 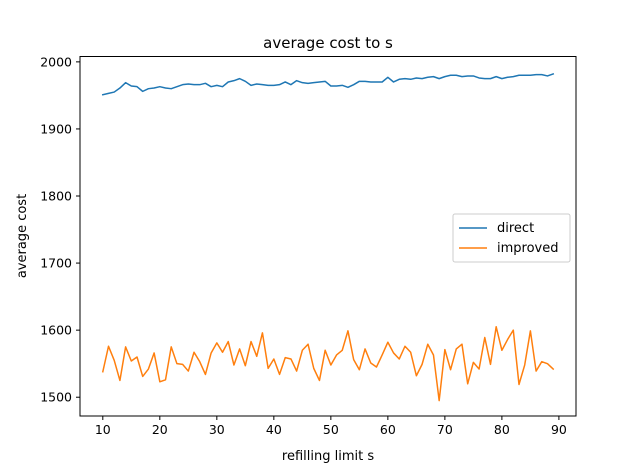 I want to click on chart-title: average cost to s, so click(x=328, y=43).